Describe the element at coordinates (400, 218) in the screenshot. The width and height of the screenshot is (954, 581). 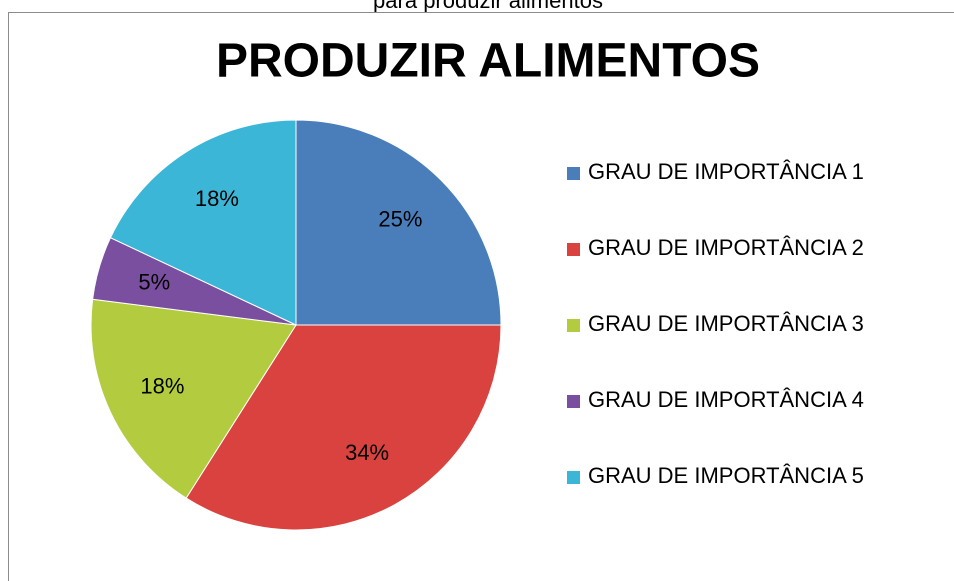
I see `data-label: 25%` at that location.